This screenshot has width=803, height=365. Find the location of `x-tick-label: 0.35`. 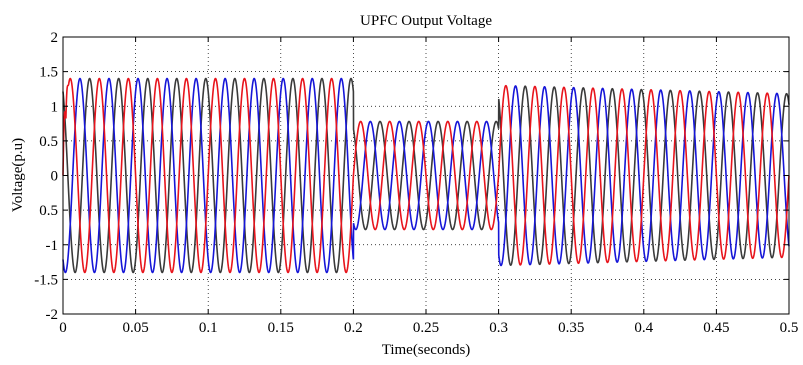

x-tick-label: 0.35 is located at coordinates (571, 328).